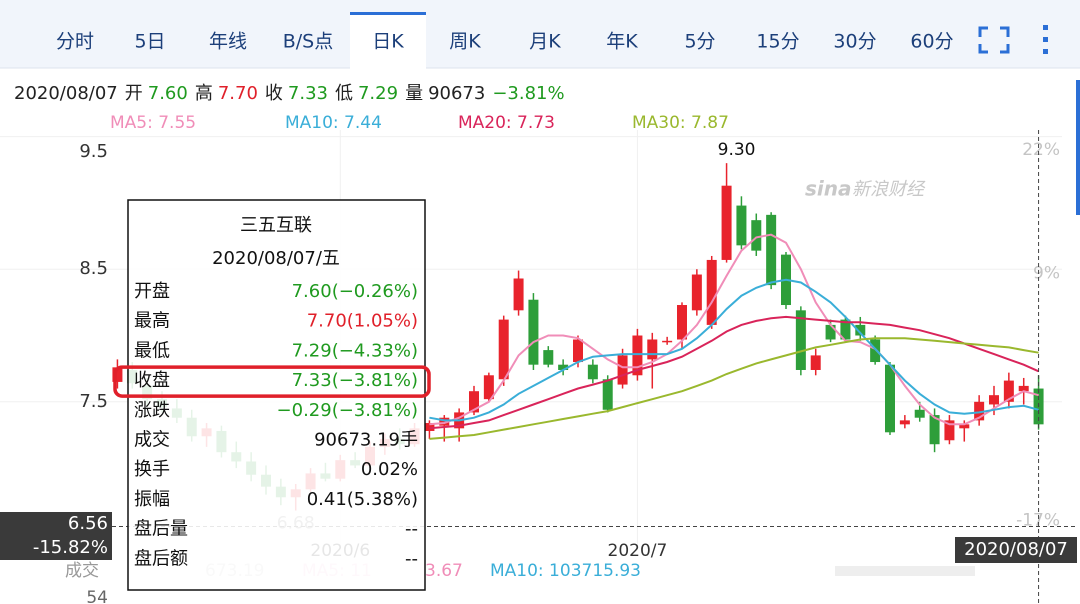 Image resolution: width=1080 pixels, height=604 pixels. What do you see at coordinates (378, 93) in the screenshot?
I see `quote-value: 7.29` at bounding box center [378, 93].